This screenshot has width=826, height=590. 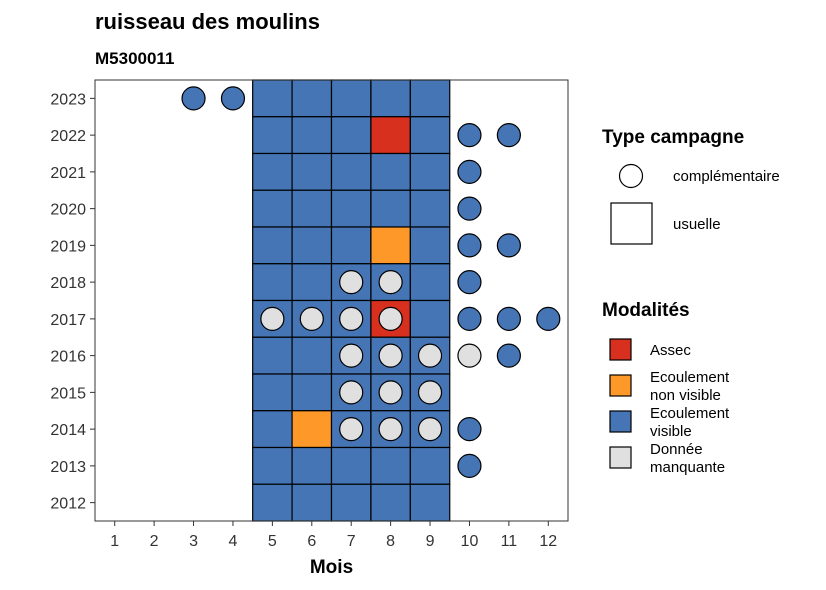 What do you see at coordinates (233, 541) in the screenshot?
I see `x-tick-label: 4` at bounding box center [233, 541].